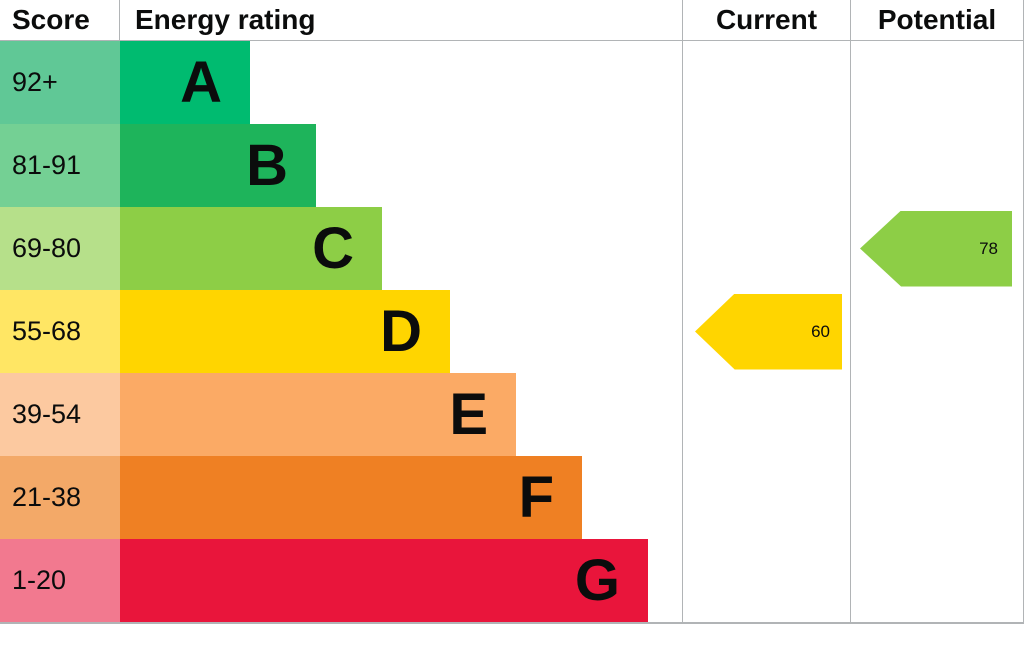 This screenshot has height=666, width=1024. I want to click on score-range-b: 81-91, so click(60, 165).